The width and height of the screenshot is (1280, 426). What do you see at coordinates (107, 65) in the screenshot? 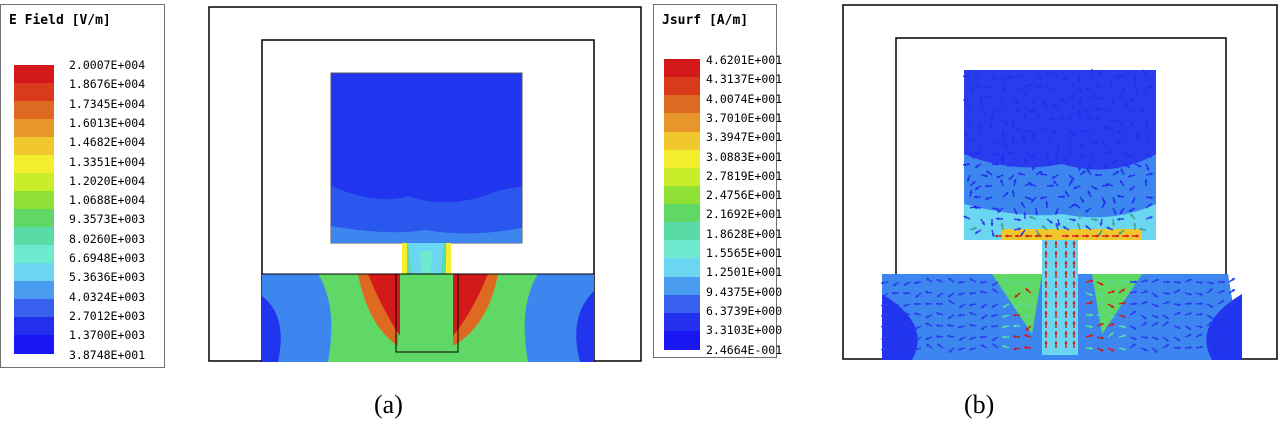
I see `efield-tick-label: 2.0007E+004` at bounding box center [107, 65].